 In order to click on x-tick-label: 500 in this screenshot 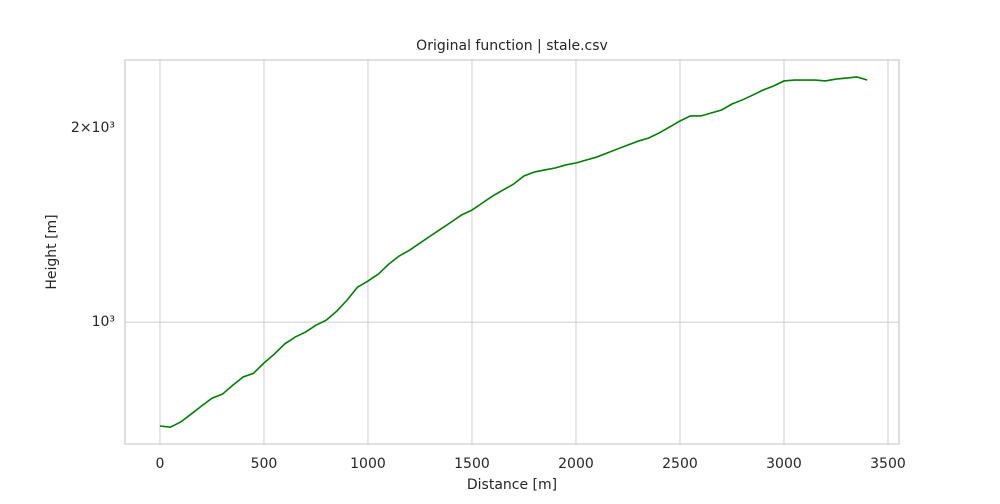, I will do `click(264, 464)`.